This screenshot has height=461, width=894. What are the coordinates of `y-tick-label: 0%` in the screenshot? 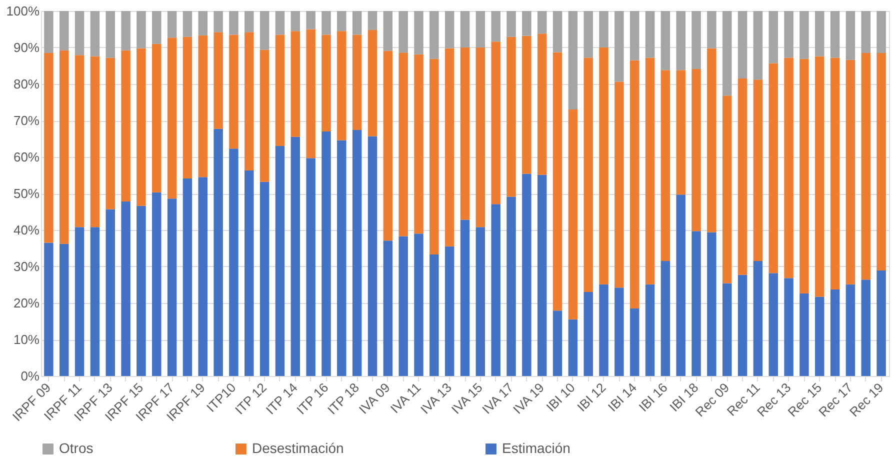 It's located at (30, 376).